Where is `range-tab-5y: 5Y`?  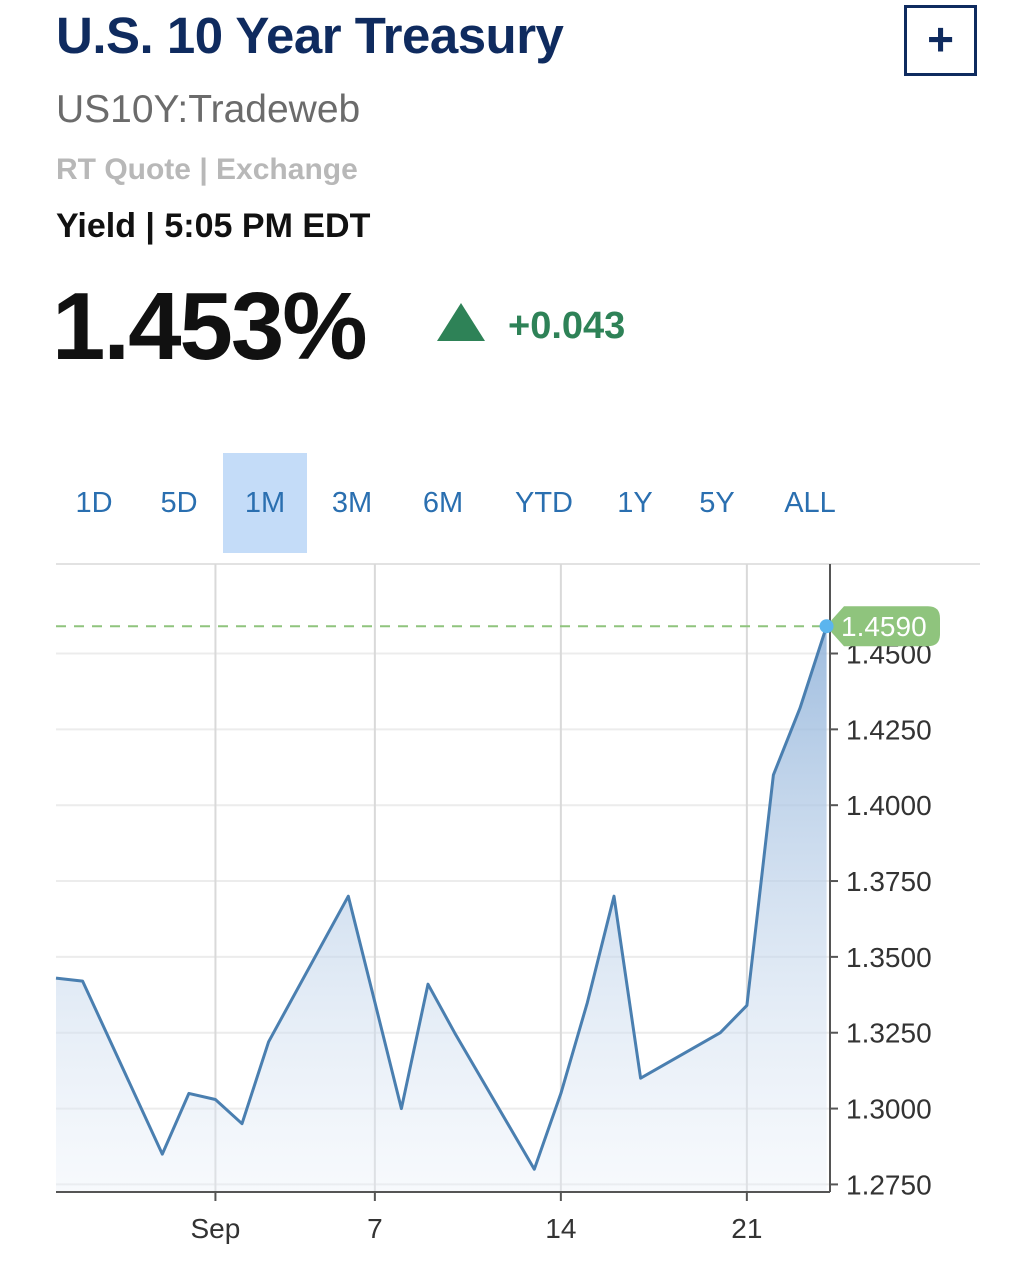 range-tab-5y: 5Y is located at coordinates (717, 502).